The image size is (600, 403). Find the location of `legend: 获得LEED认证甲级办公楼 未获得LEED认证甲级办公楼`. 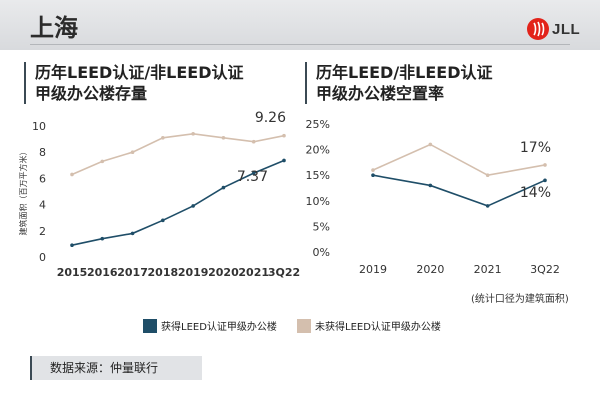

legend: 获得LEED认证甲级办公楼 未获得LEED认证甲级办公楼 is located at coordinates (300, 326).